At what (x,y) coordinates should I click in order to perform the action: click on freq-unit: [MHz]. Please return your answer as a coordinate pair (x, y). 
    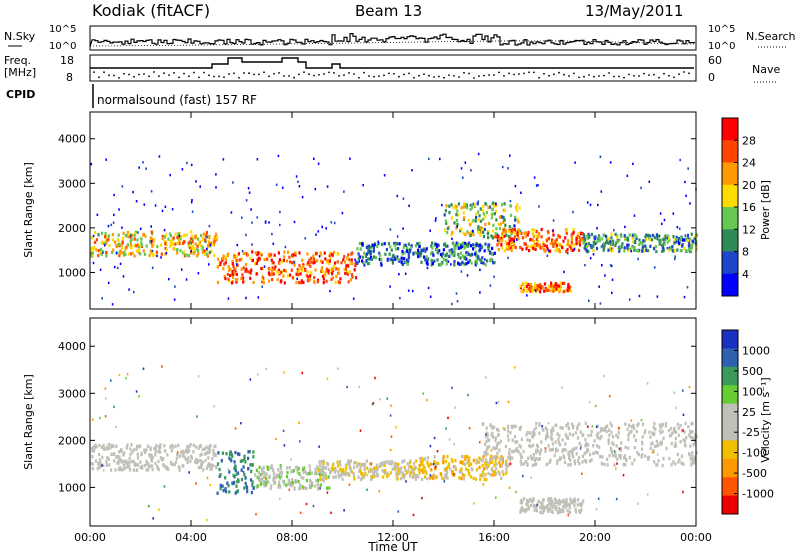
    Looking at the image, I should click on (20, 72).